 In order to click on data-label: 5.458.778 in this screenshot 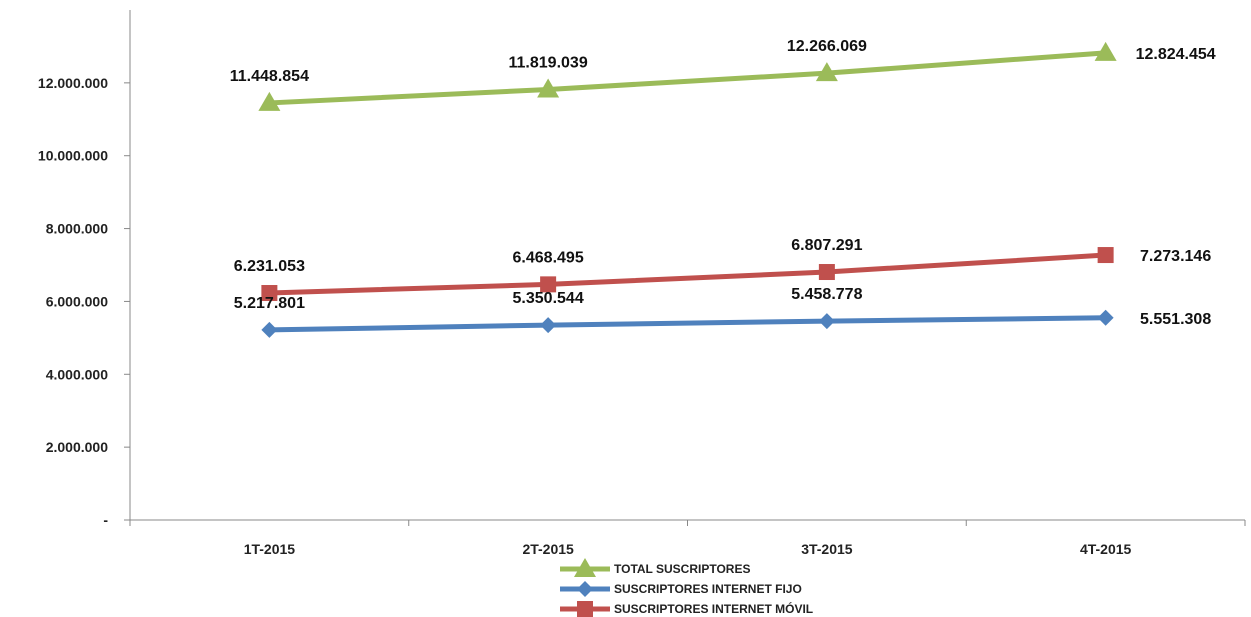, I will do `click(826, 294)`.